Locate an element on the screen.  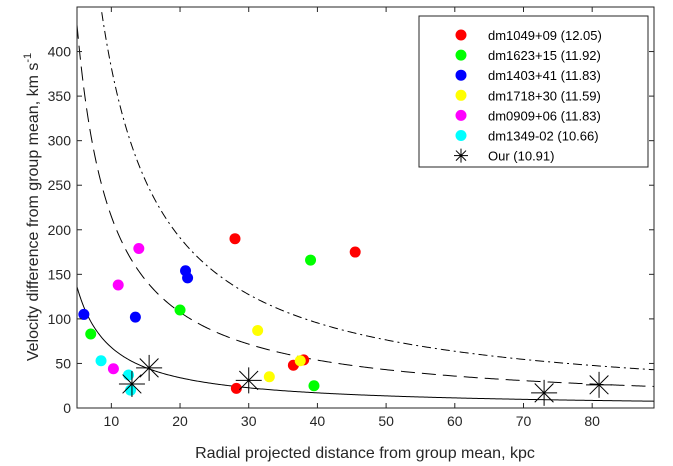
x-tick-label: 30 is located at coordinates (249, 421).